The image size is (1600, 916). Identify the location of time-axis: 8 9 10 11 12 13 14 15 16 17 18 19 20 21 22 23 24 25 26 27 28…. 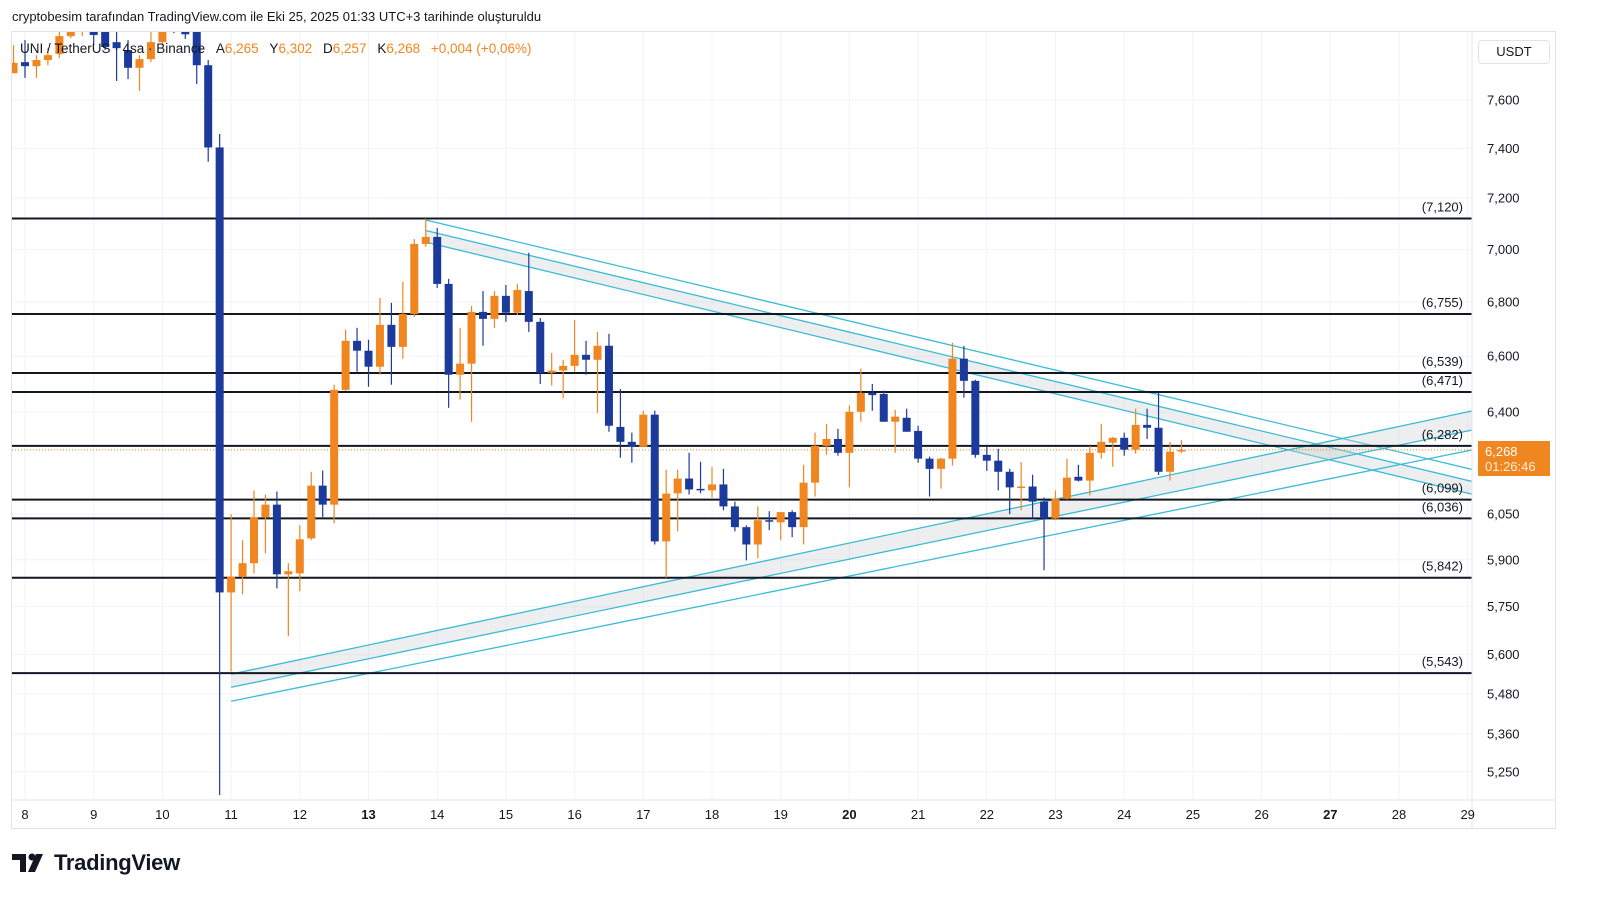
(748, 814).